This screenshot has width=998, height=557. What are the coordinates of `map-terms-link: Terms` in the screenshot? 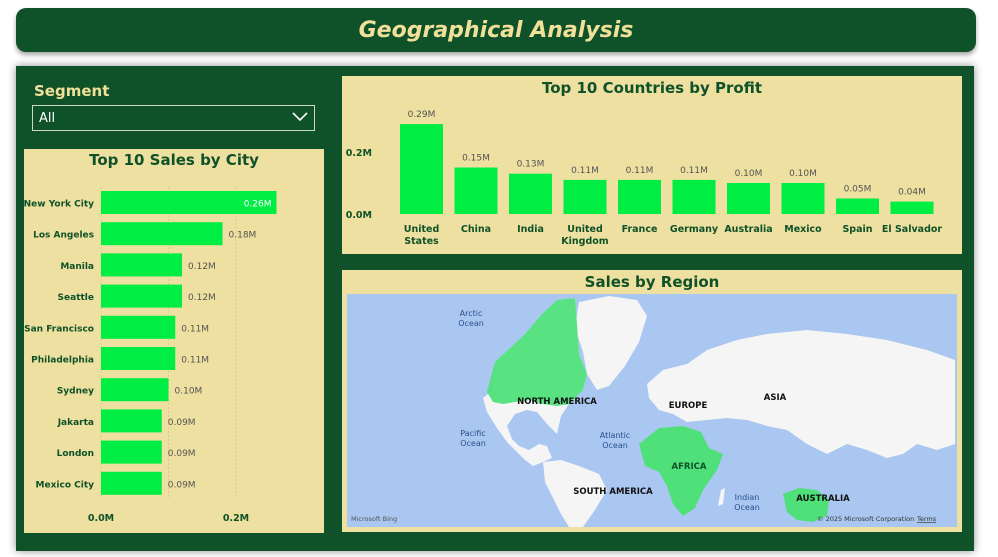 It's located at (926, 519).